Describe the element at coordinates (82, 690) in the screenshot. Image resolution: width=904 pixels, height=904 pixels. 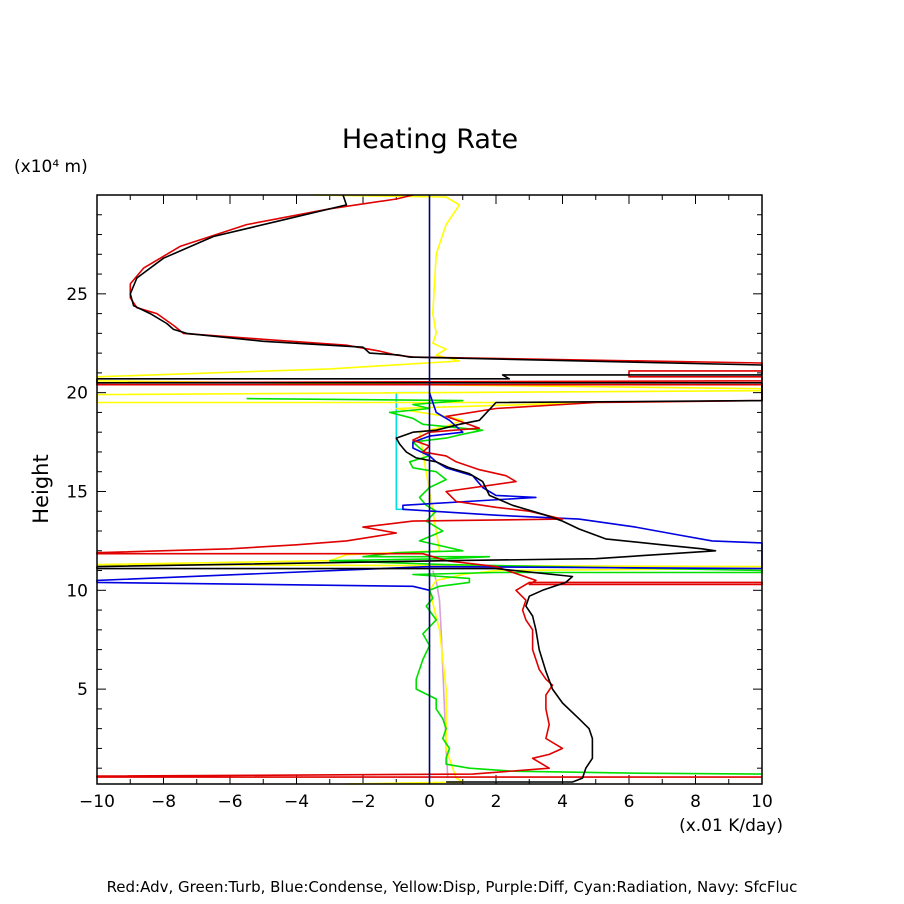
I see `y-tick-label: 5` at that location.